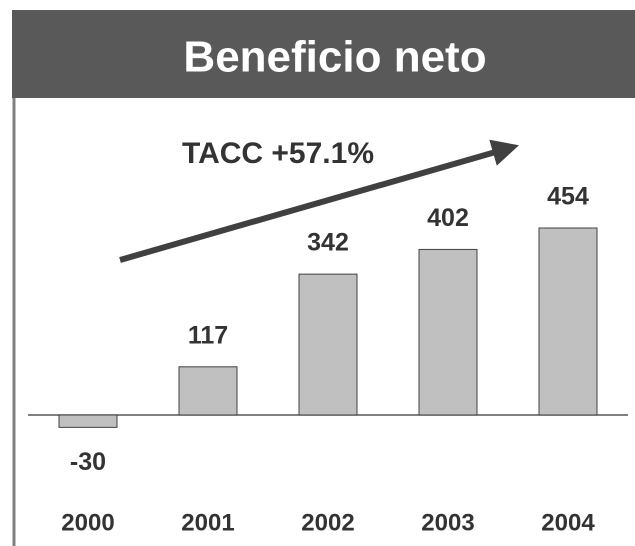 This screenshot has height=546, width=635. I want to click on x-tick-label: 2002, so click(327, 522).